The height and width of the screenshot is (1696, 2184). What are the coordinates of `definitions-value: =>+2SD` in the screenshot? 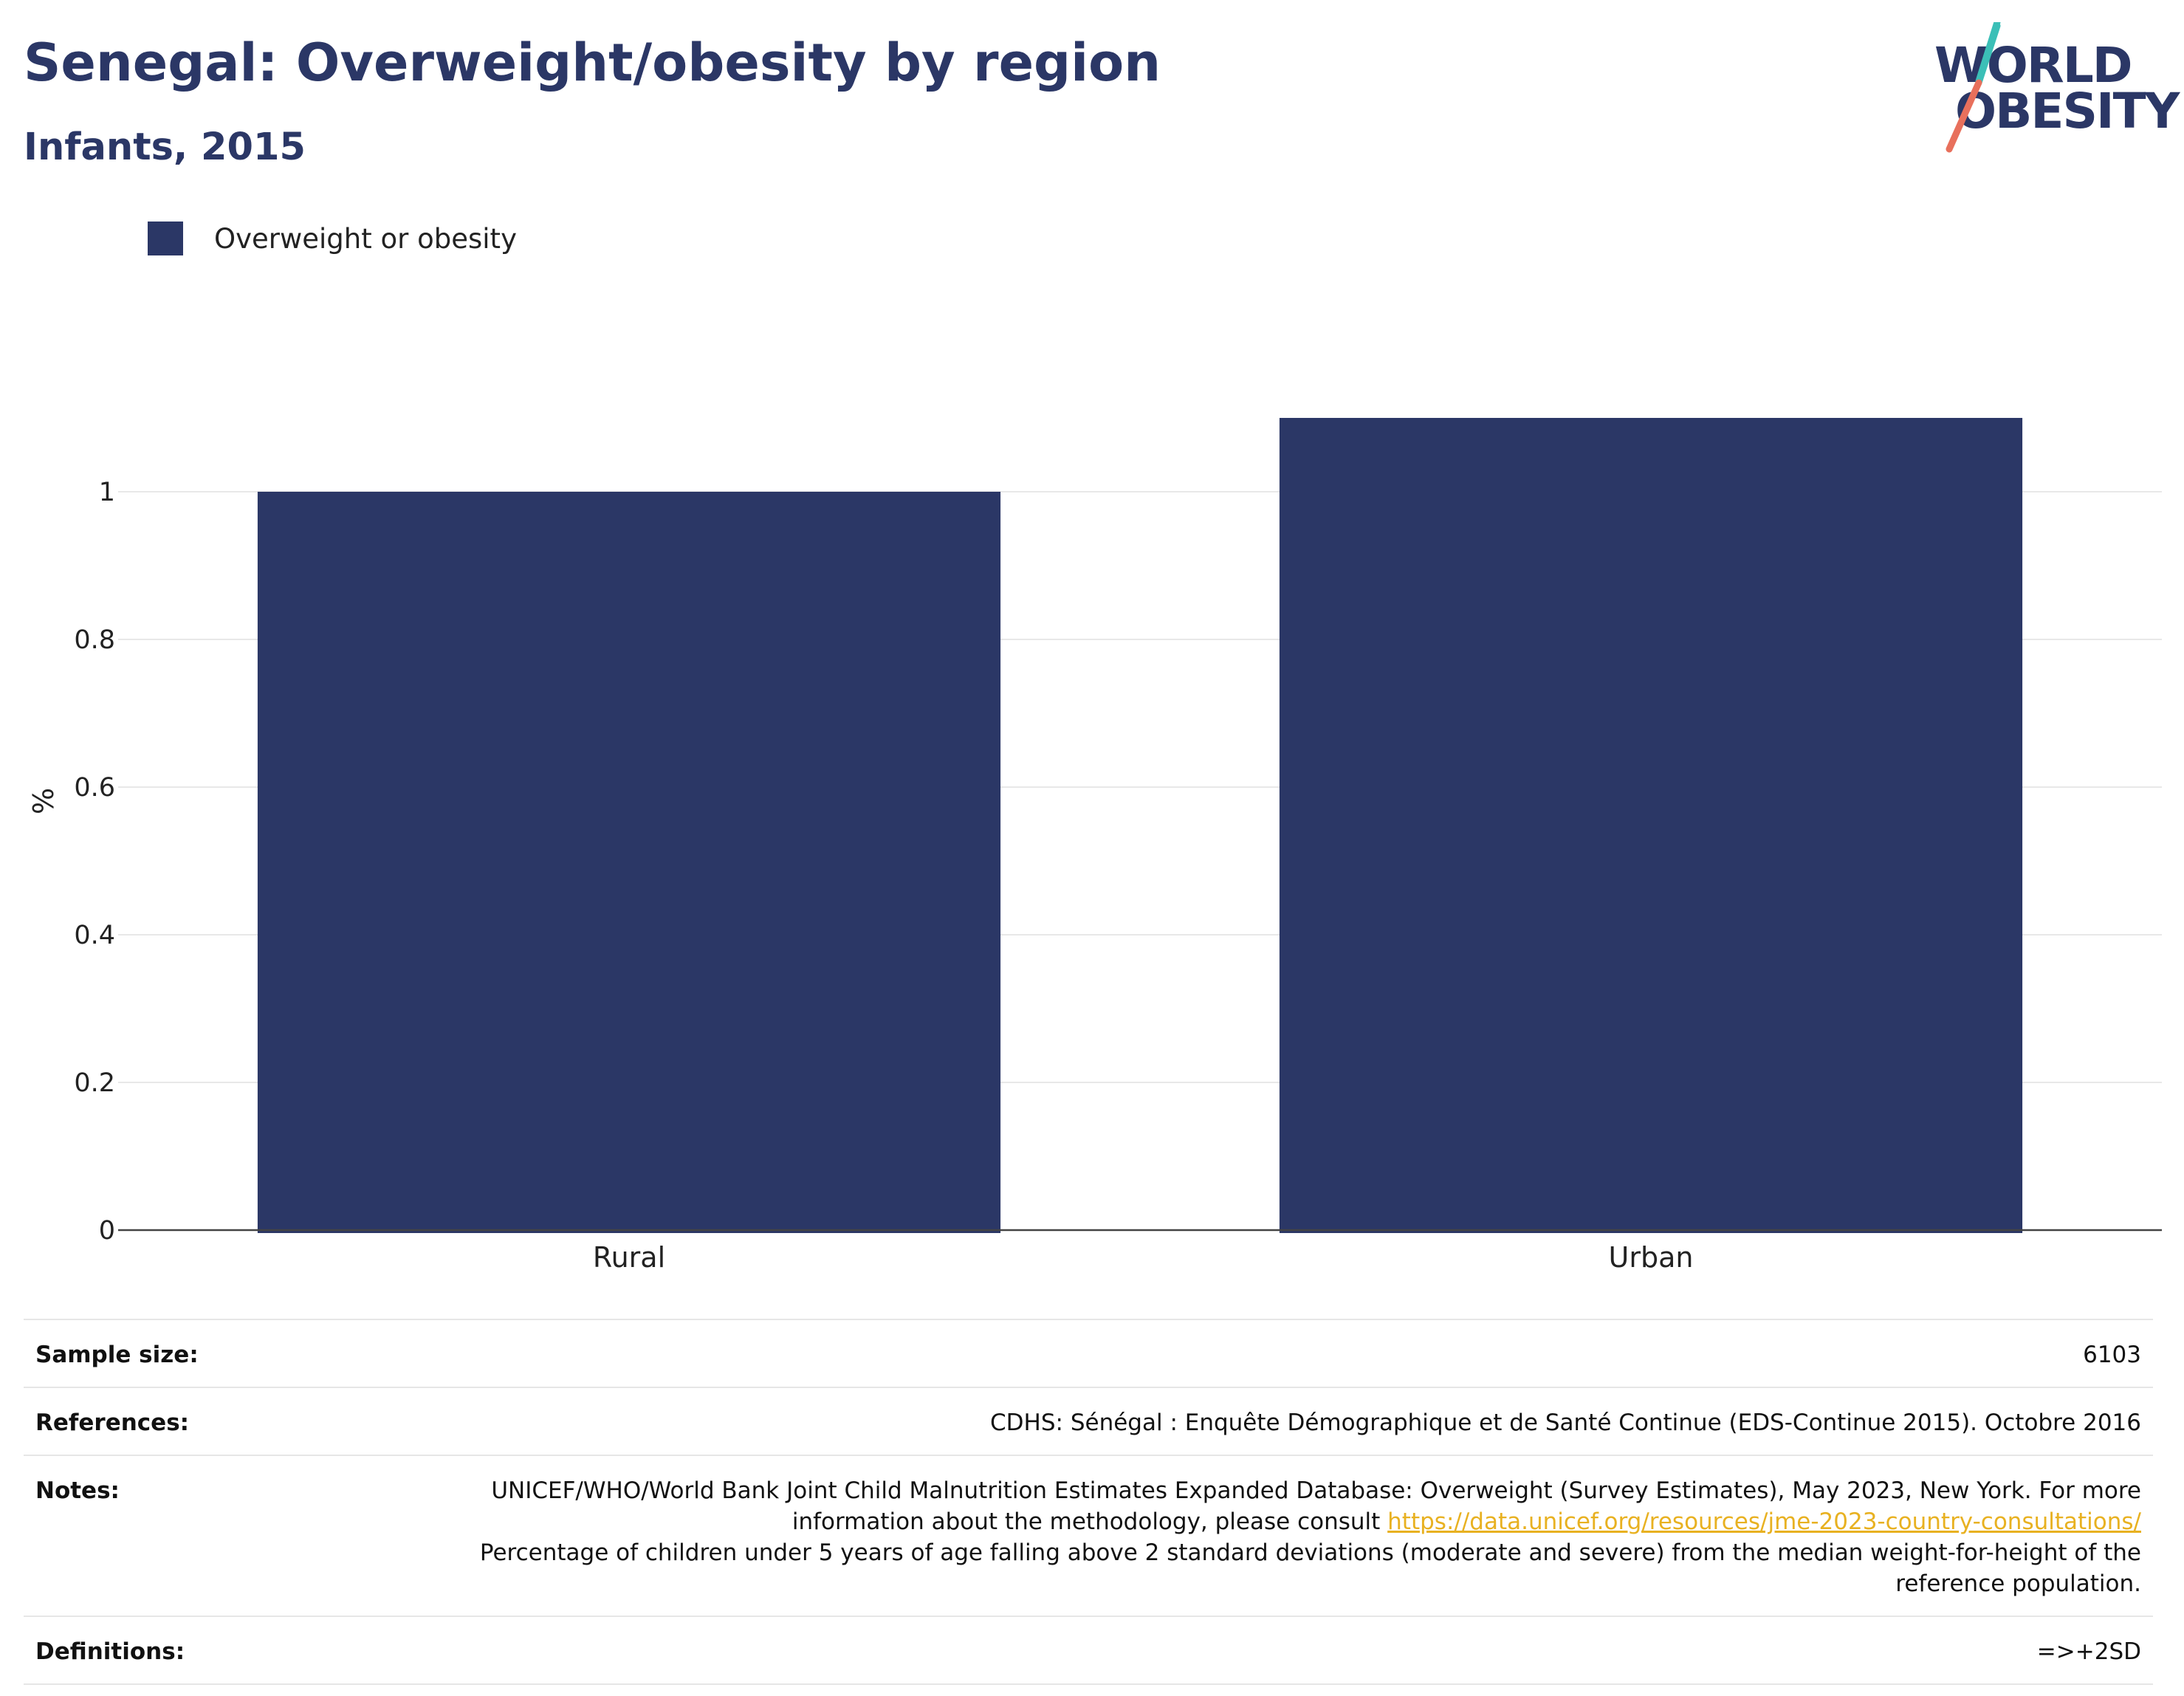 It's located at (2088, 1651).